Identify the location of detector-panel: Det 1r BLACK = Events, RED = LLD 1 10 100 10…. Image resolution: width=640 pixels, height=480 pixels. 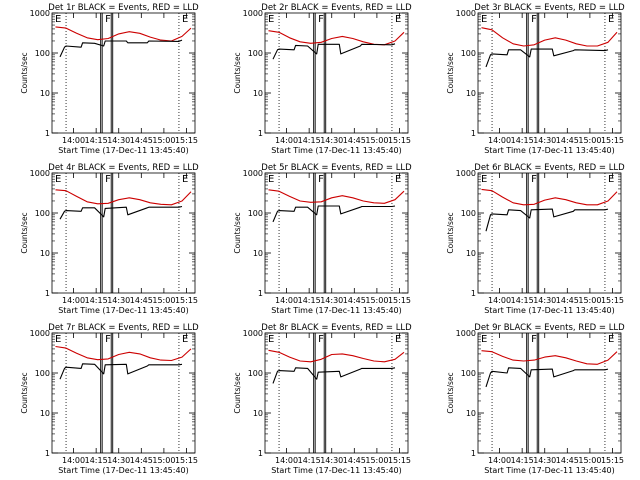
(109, 79).